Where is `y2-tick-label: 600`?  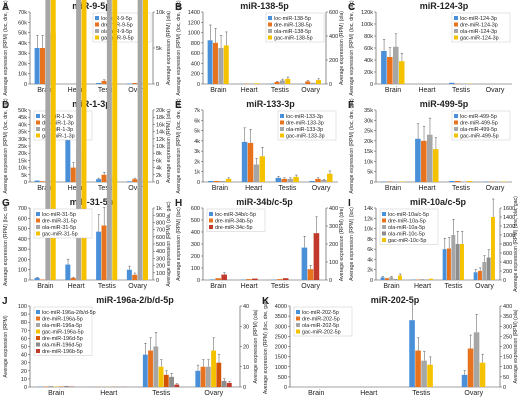
y2-tick-label: 600 is located at coordinates (333, 13).